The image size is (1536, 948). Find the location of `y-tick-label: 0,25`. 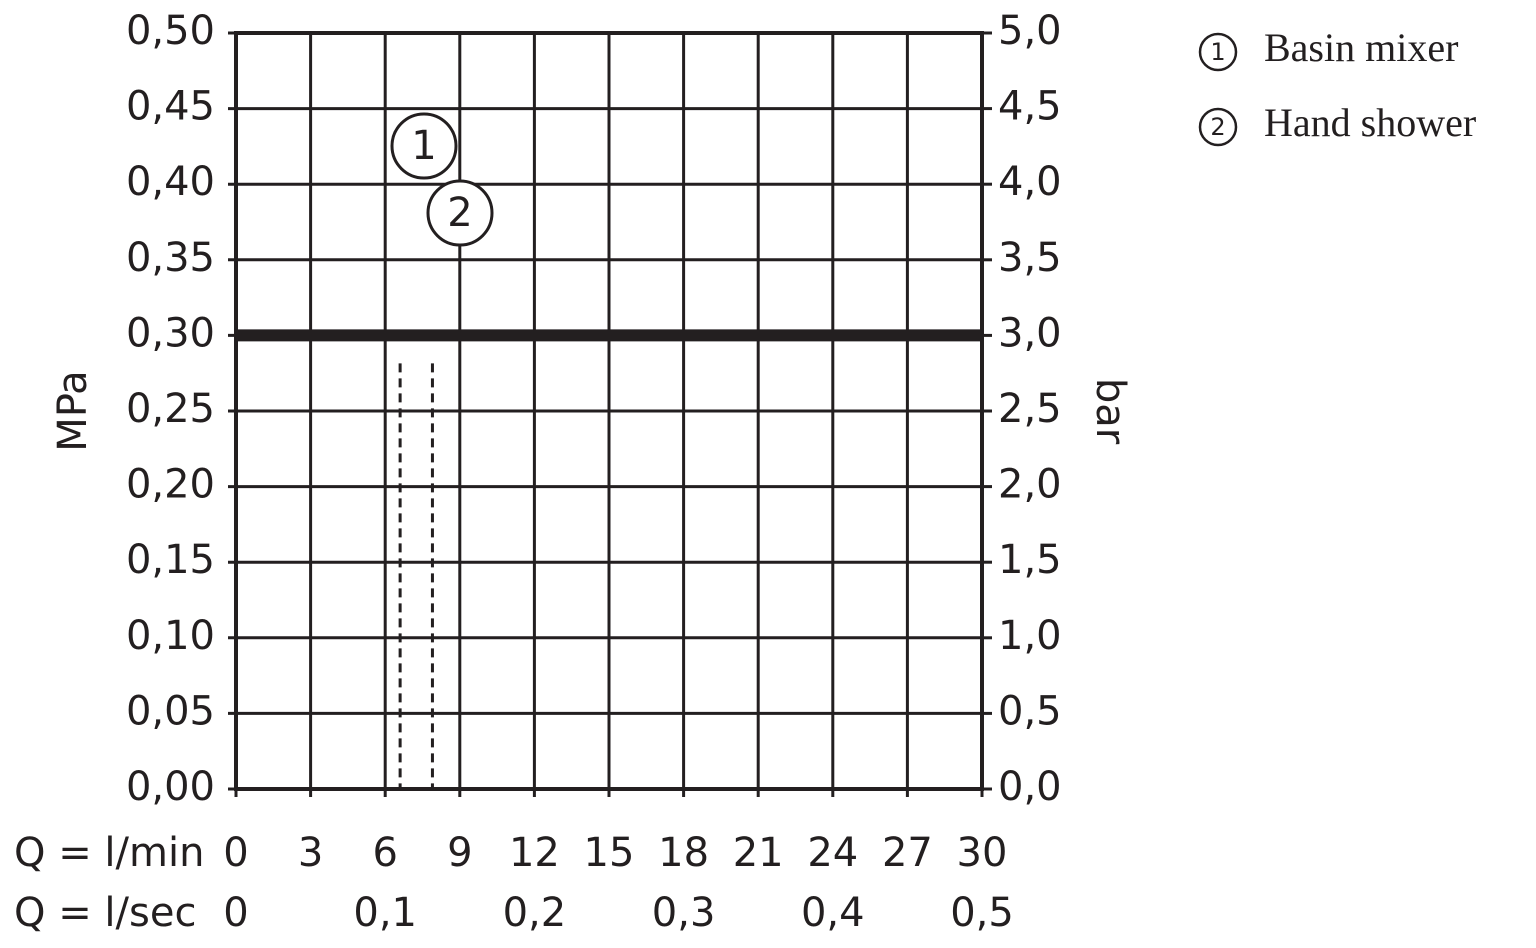

y-tick-label: 0,25 is located at coordinates (170, 409).